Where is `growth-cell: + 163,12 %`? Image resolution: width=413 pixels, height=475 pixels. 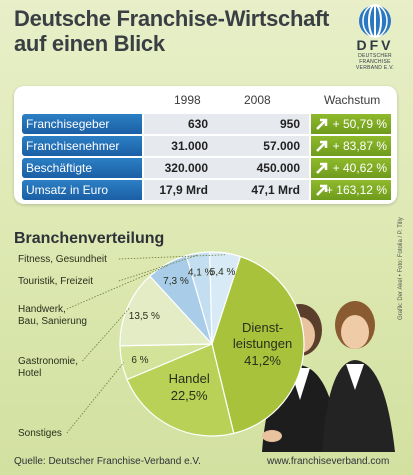 growth-cell: + 163,12 % is located at coordinates (351, 190).